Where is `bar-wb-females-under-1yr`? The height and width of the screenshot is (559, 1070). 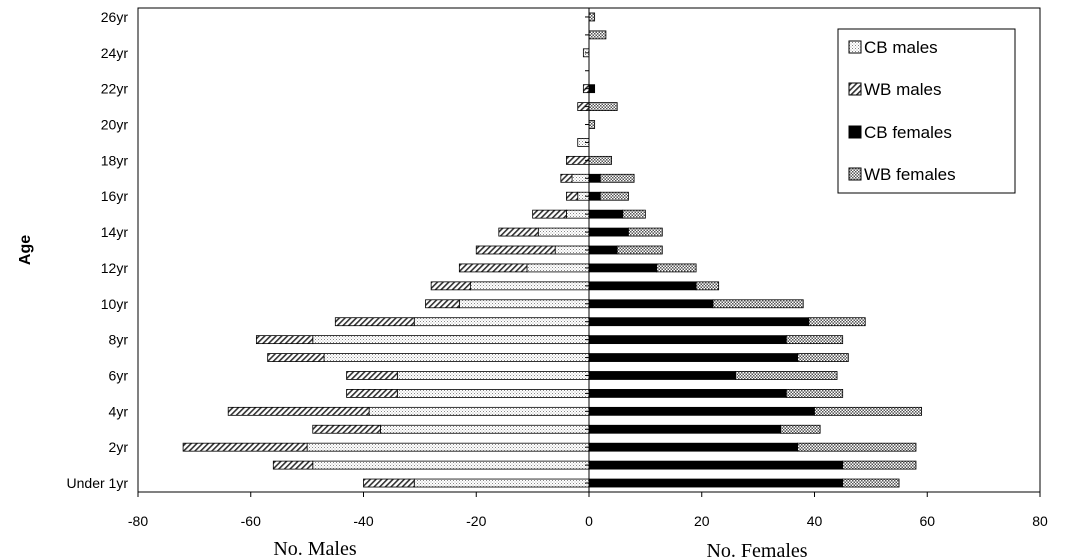
bar-wb-females-under-1yr is located at coordinates (871, 483).